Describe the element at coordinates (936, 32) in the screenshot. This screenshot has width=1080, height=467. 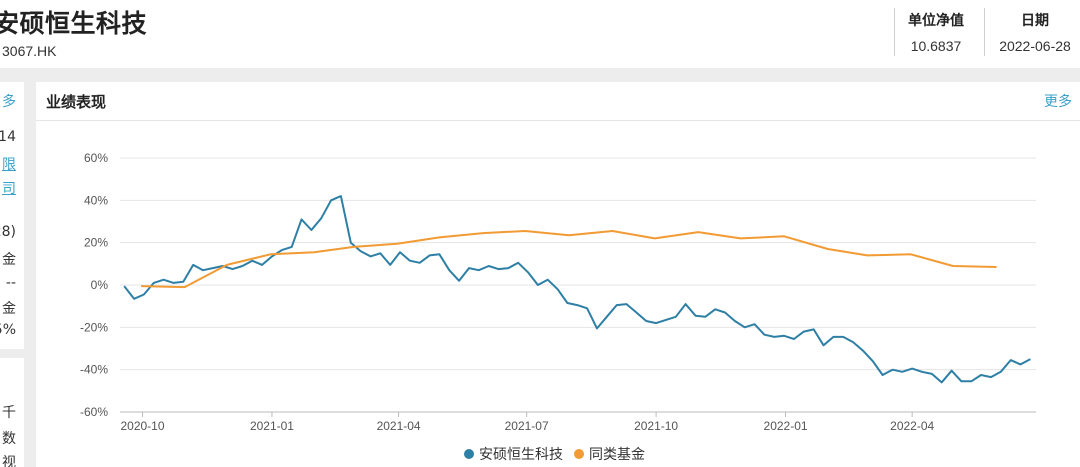
I see `nav-stat: 单位净值 10.6837` at that location.